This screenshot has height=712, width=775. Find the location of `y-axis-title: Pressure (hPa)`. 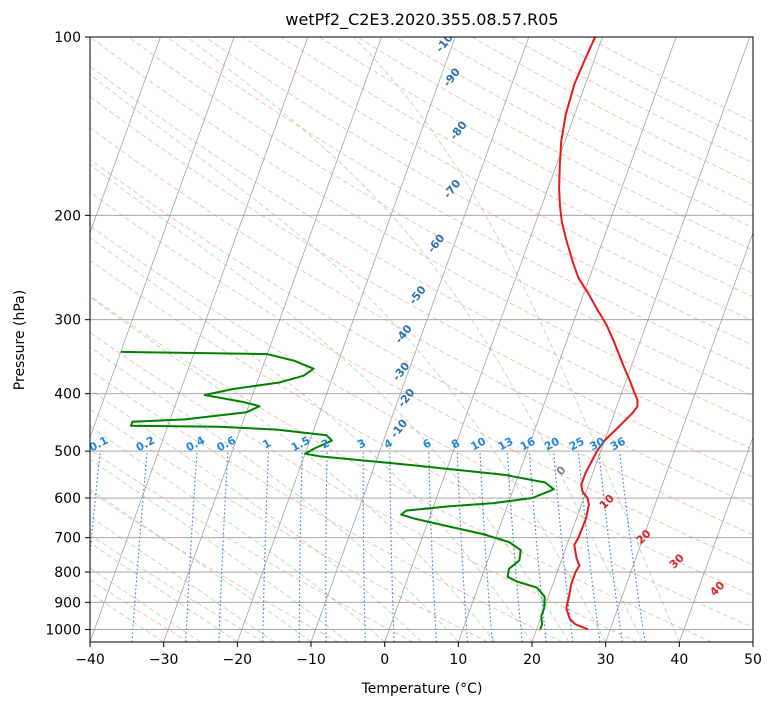

y-axis-title: Pressure (hPa) is located at coordinates (20, 340).